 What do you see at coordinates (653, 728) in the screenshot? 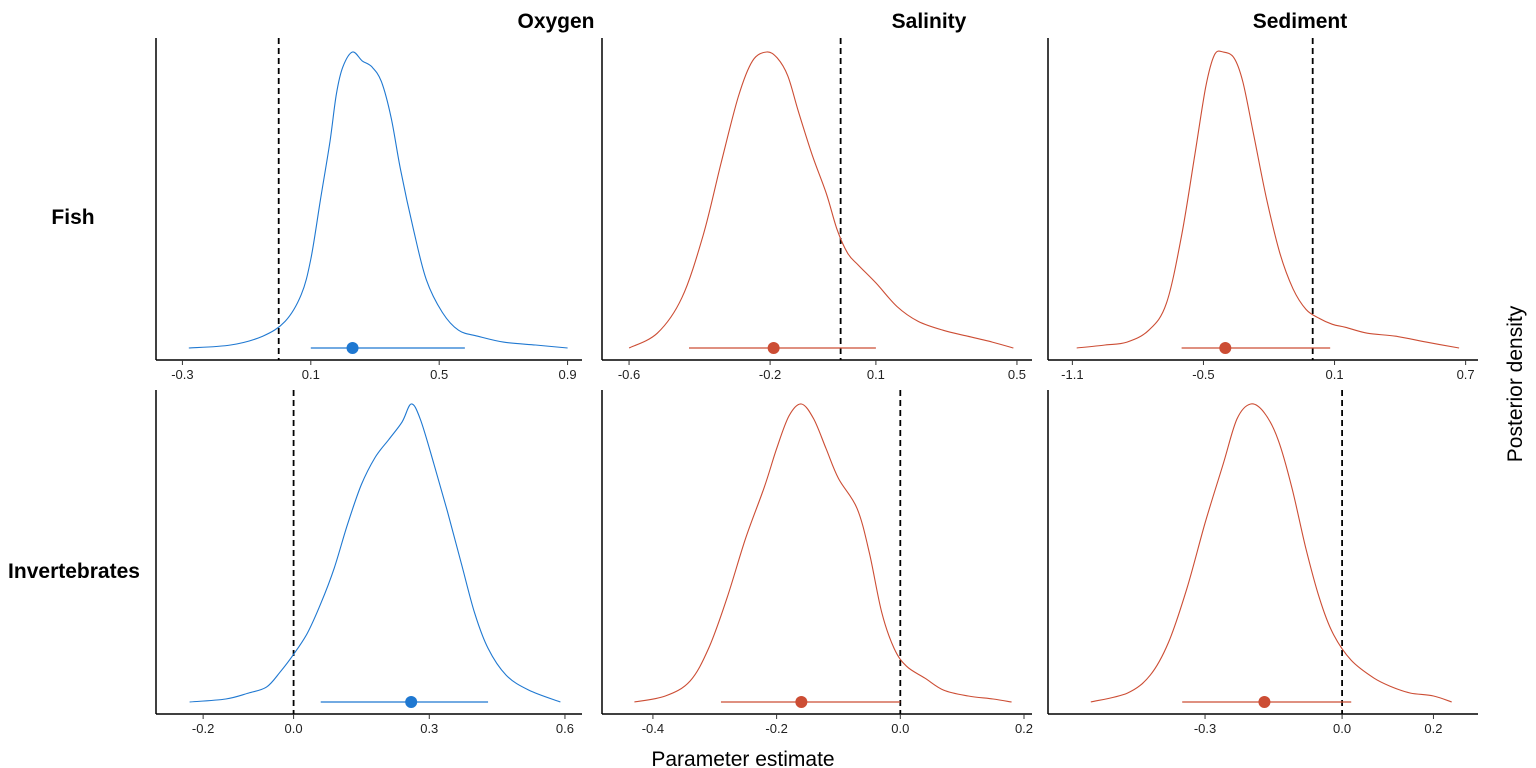
I see `x-tick-label: -0.4` at bounding box center [653, 728].